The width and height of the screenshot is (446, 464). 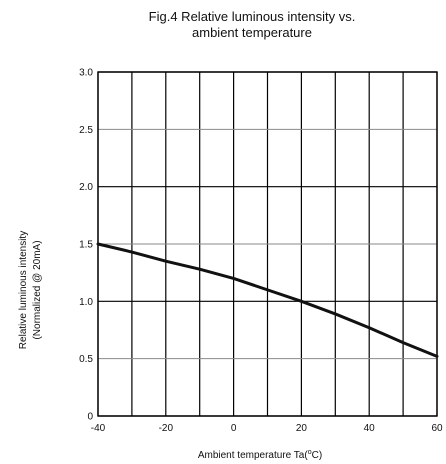 I want to click on chart-title-line-1: Fig.4 Relative luminous intensity vs., so click(x=252, y=16).